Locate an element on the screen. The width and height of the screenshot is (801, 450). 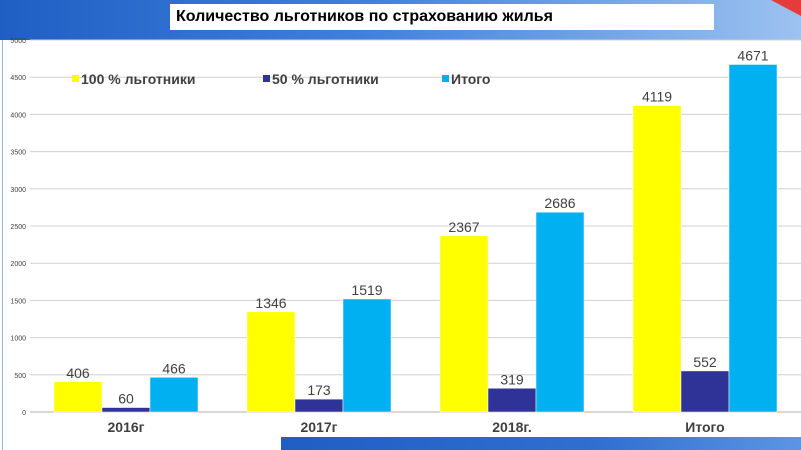
data-label: 319 is located at coordinates (512, 379).